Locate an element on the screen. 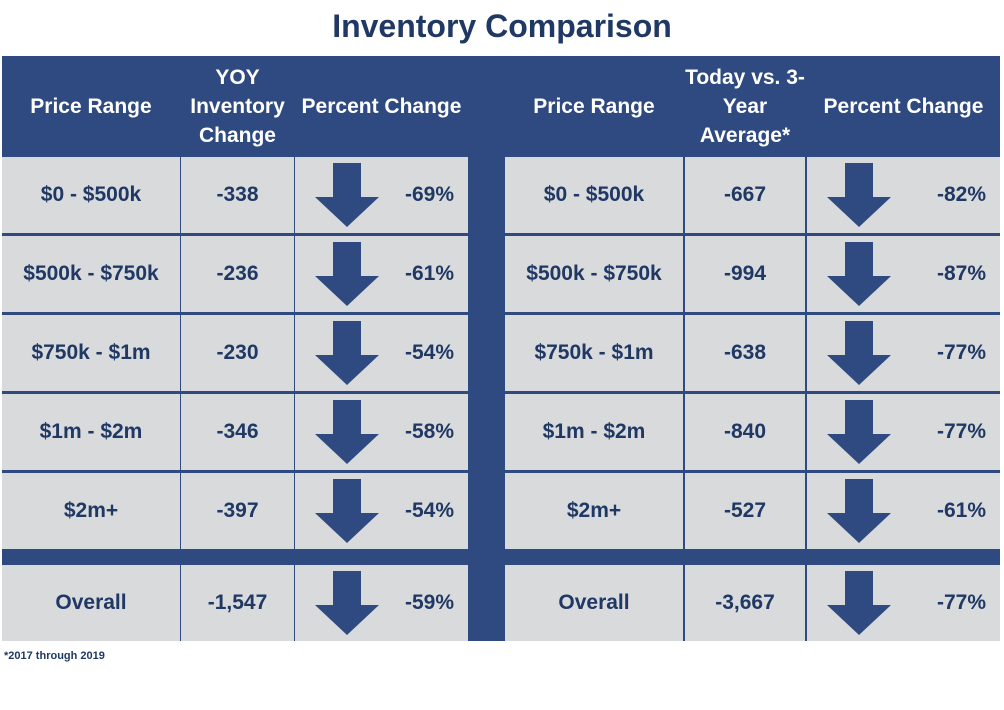 This screenshot has width=1004, height=710. right-row-4-pct: -77% is located at coordinates (903, 432).